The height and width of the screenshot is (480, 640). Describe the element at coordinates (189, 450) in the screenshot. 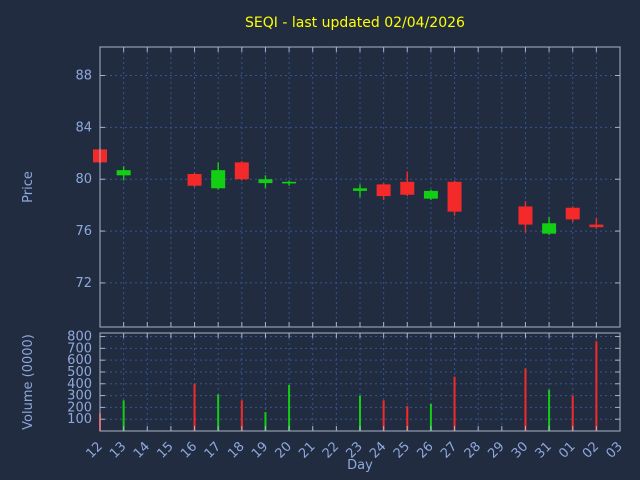

I see `x-tick-label: 16` at that location.